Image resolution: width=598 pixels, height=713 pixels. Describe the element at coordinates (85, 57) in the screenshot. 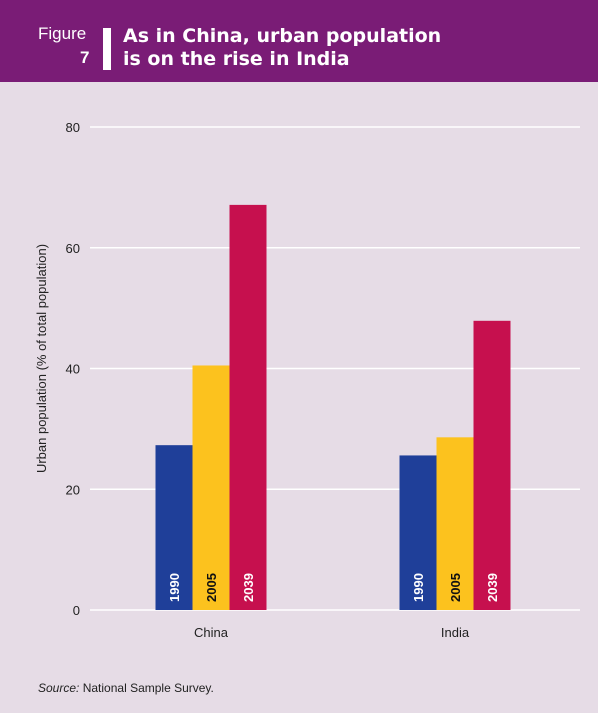

I see `figure-number: 7` at that location.